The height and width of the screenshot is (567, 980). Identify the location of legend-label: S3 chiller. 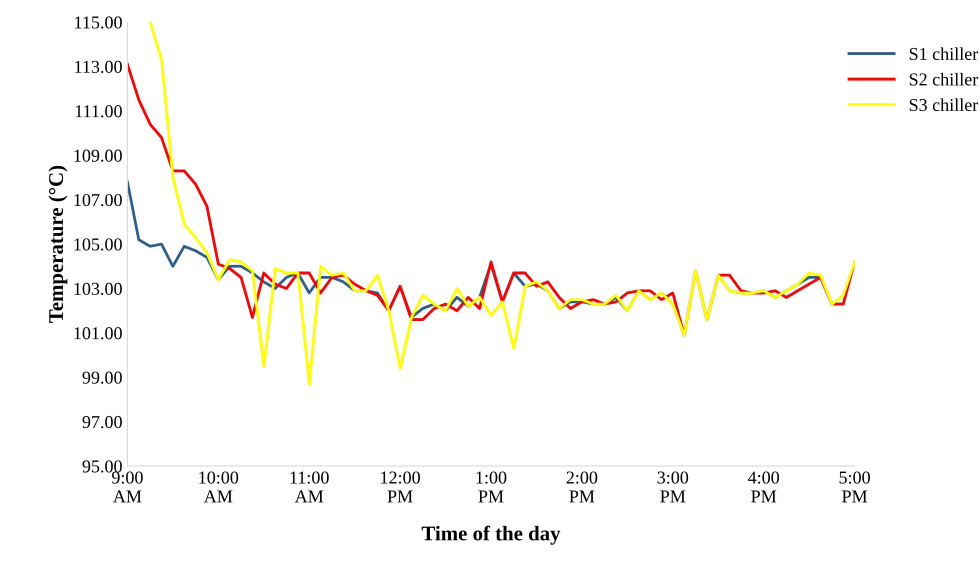
(944, 105).